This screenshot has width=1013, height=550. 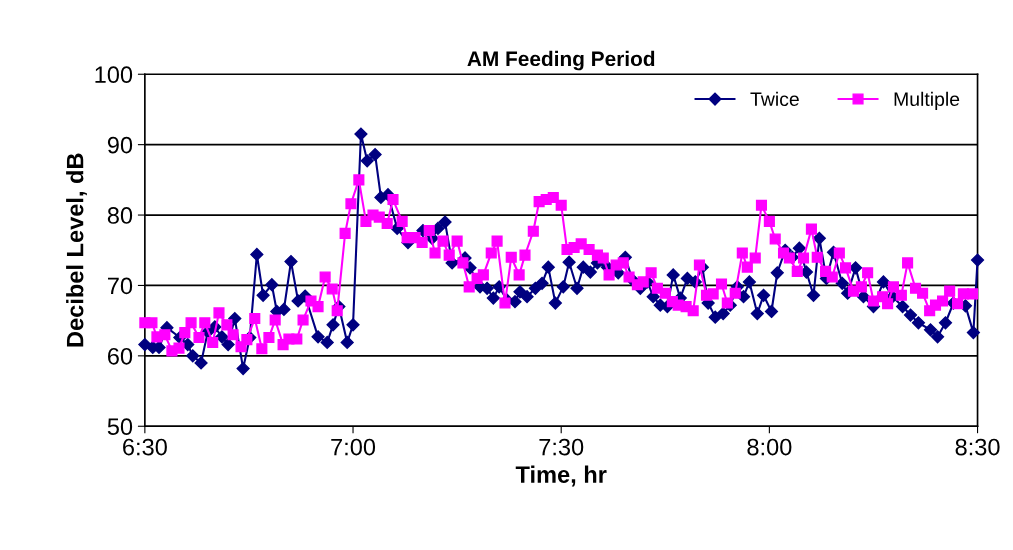 What do you see at coordinates (145, 447) in the screenshot?
I see `x-tick-label: 6:30` at bounding box center [145, 447].